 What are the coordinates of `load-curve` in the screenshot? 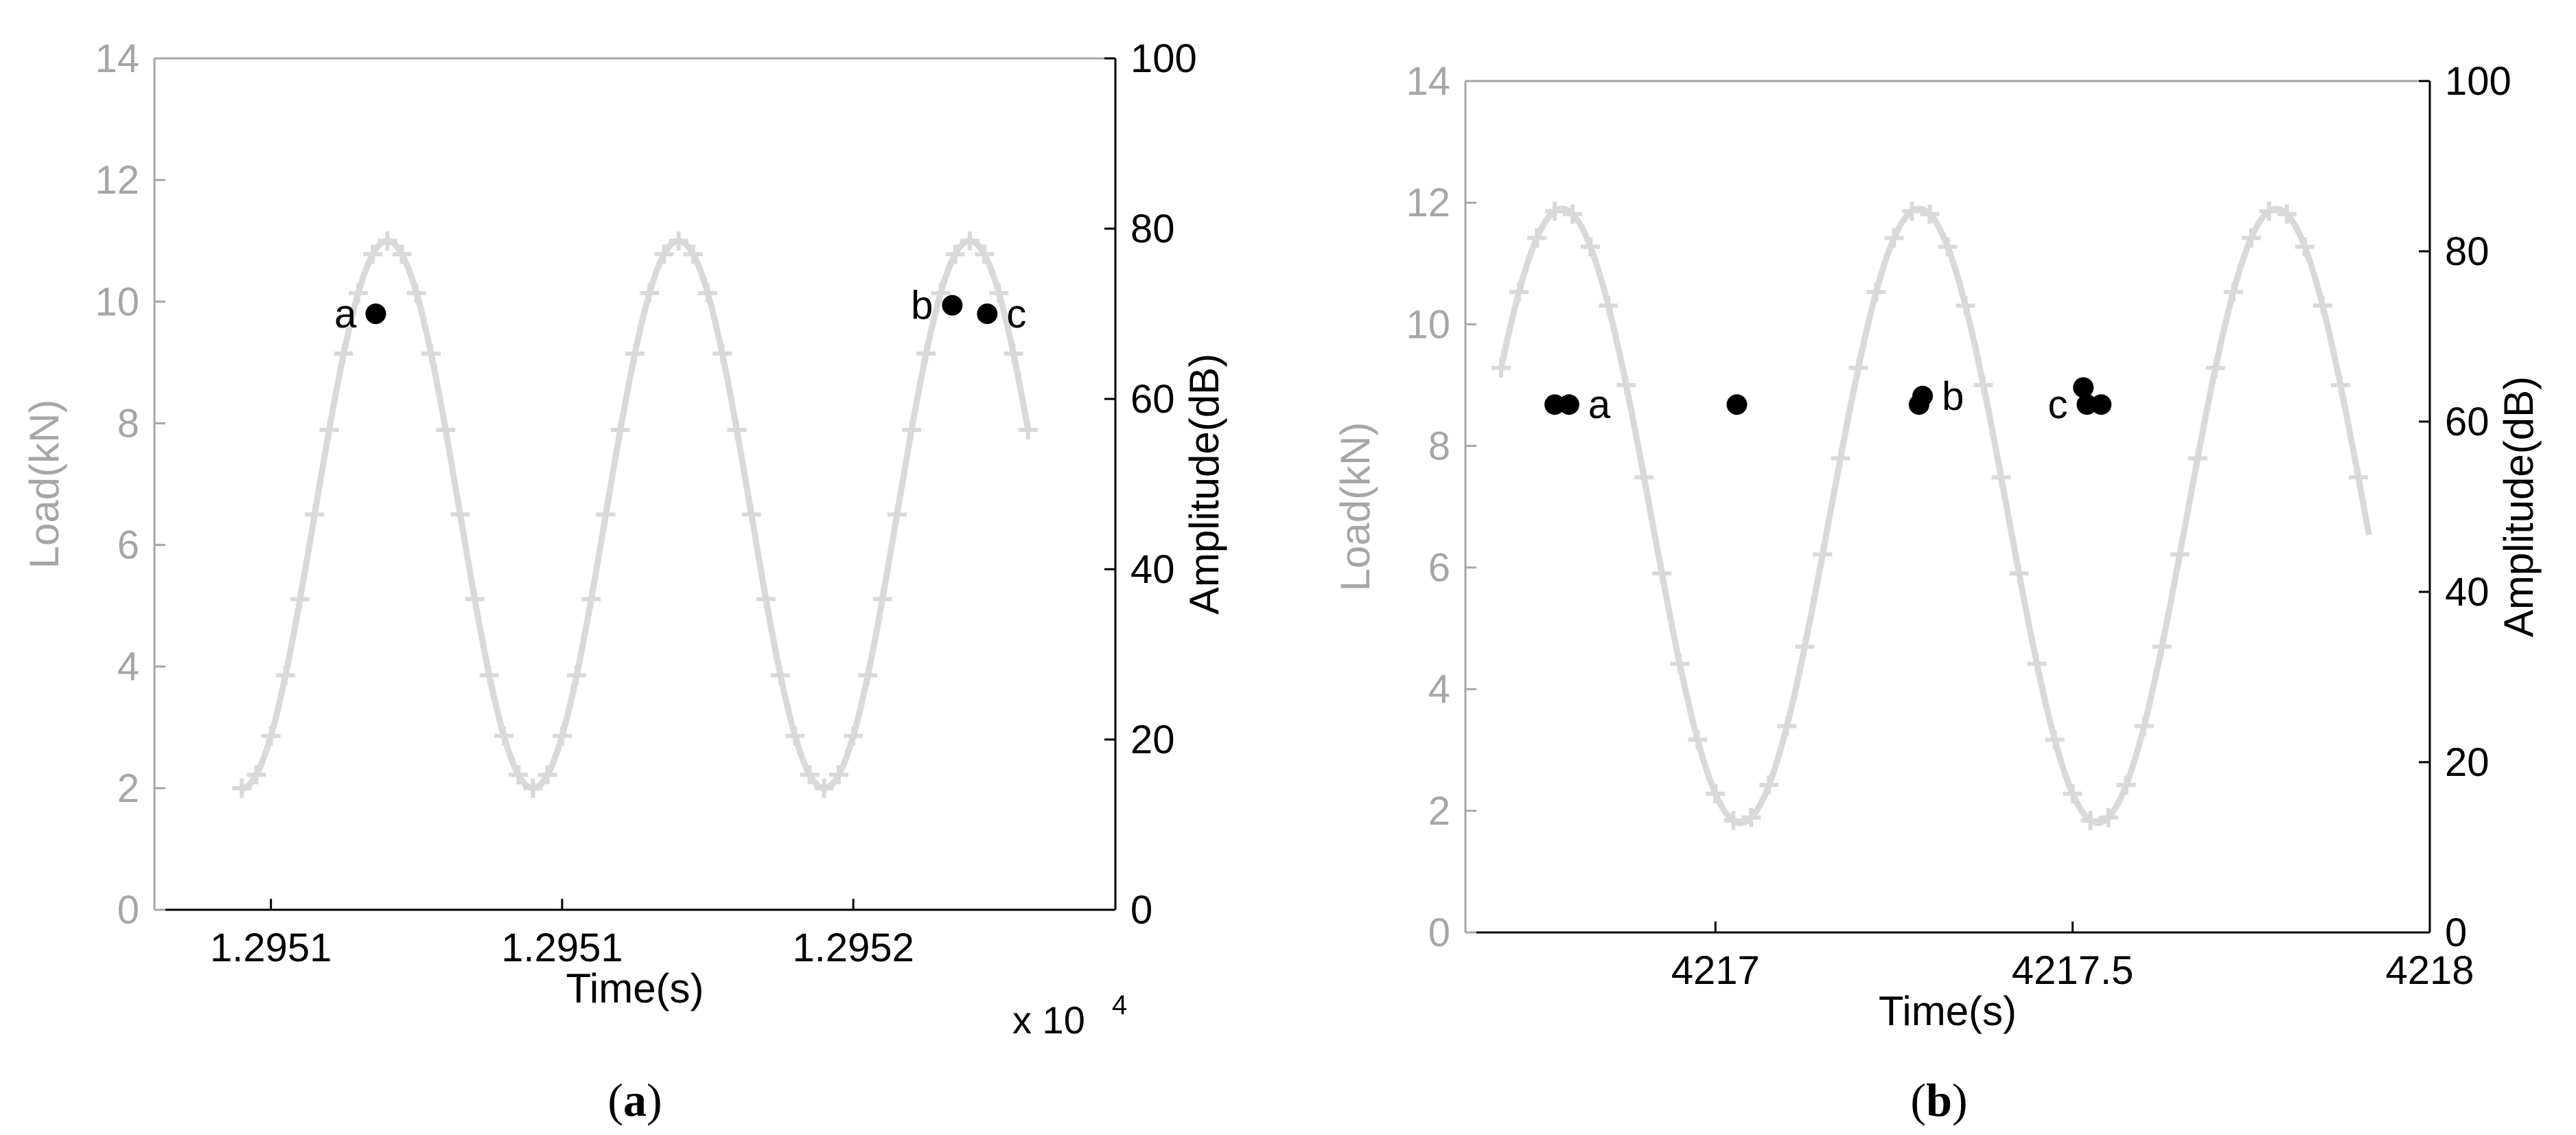 It's located at (636, 515).